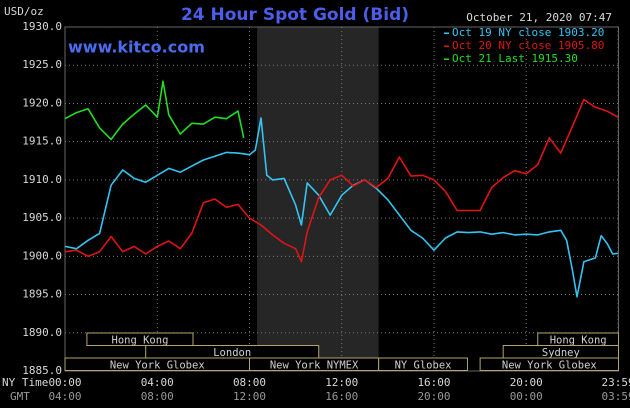  I want to click on session-label: NY Globex, so click(423, 365).